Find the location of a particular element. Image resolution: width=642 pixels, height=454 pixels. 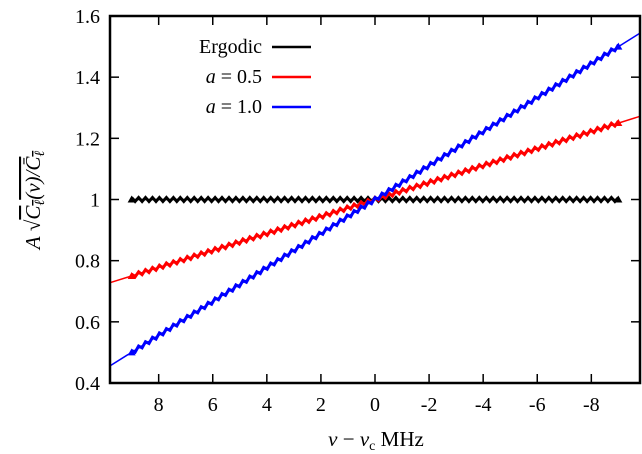

x-axis-label: ν − νc MHz is located at coordinates (376, 440).